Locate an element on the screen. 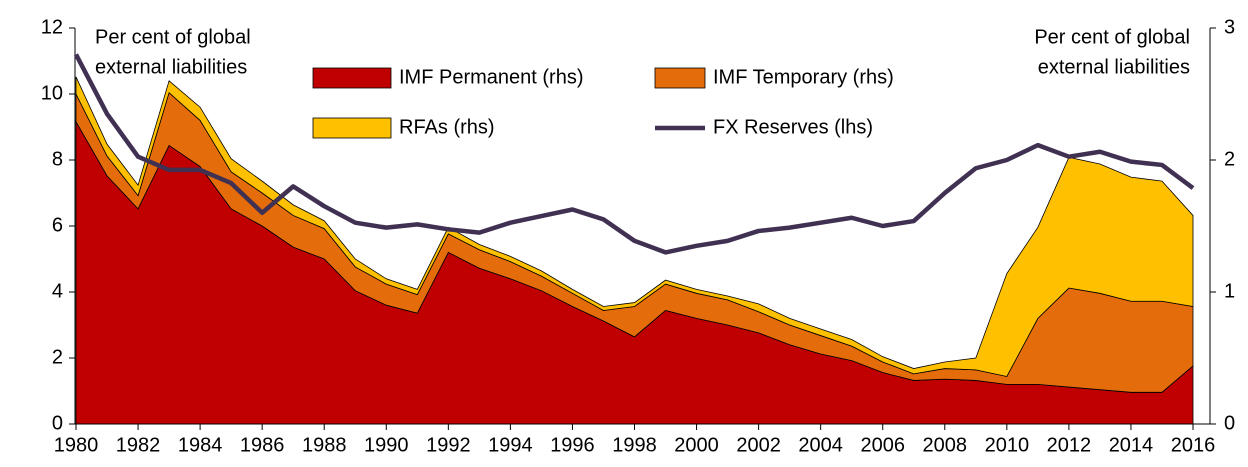 The width and height of the screenshot is (1248, 467). x-tick-label: 2002 is located at coordinates (758, 445).